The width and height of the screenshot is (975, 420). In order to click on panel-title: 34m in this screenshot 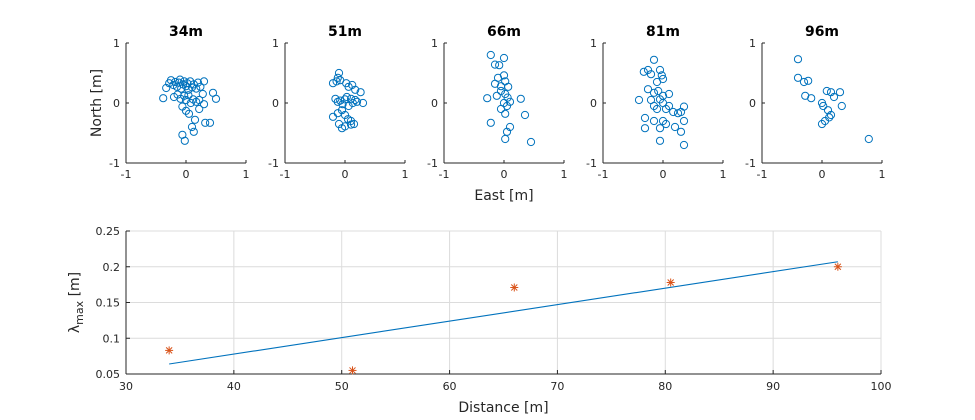, I will do `click(186, 32)`.